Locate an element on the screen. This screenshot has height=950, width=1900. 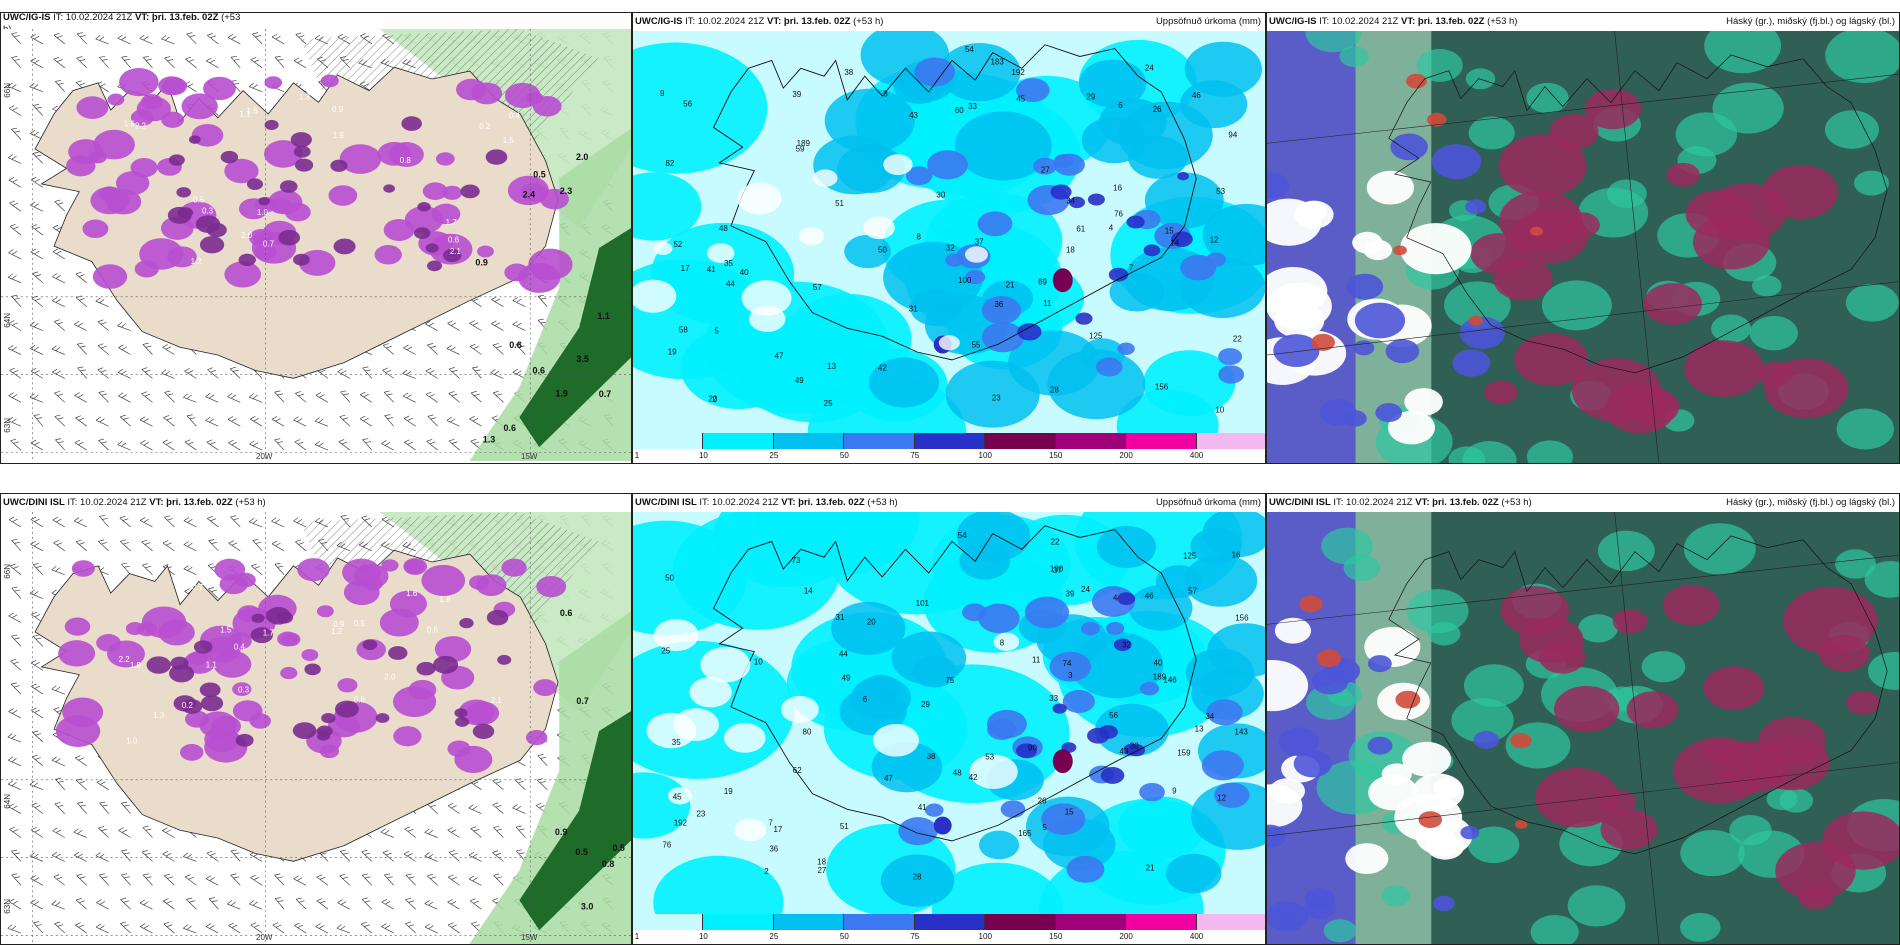
precip-value-label: 26 is located at coordinates (1157, 109).